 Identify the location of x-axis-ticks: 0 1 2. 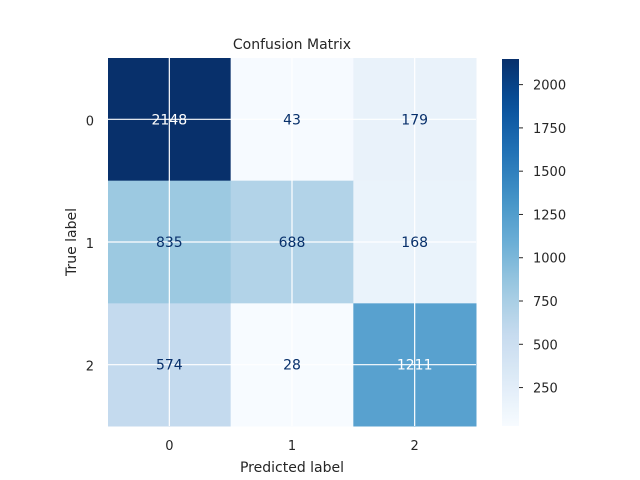
(292, 446).